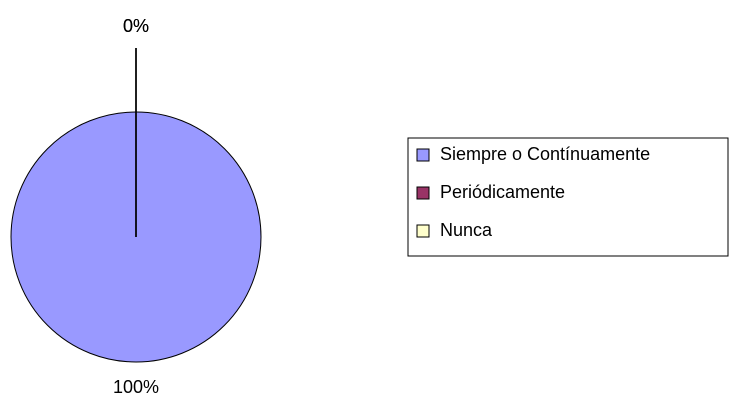 The height and width of the screenshot is (402, 744). Describe the element at coordinates (545, 154) in the screenshot. I see `legend-label: Siempre o Contínuamente` at that location.